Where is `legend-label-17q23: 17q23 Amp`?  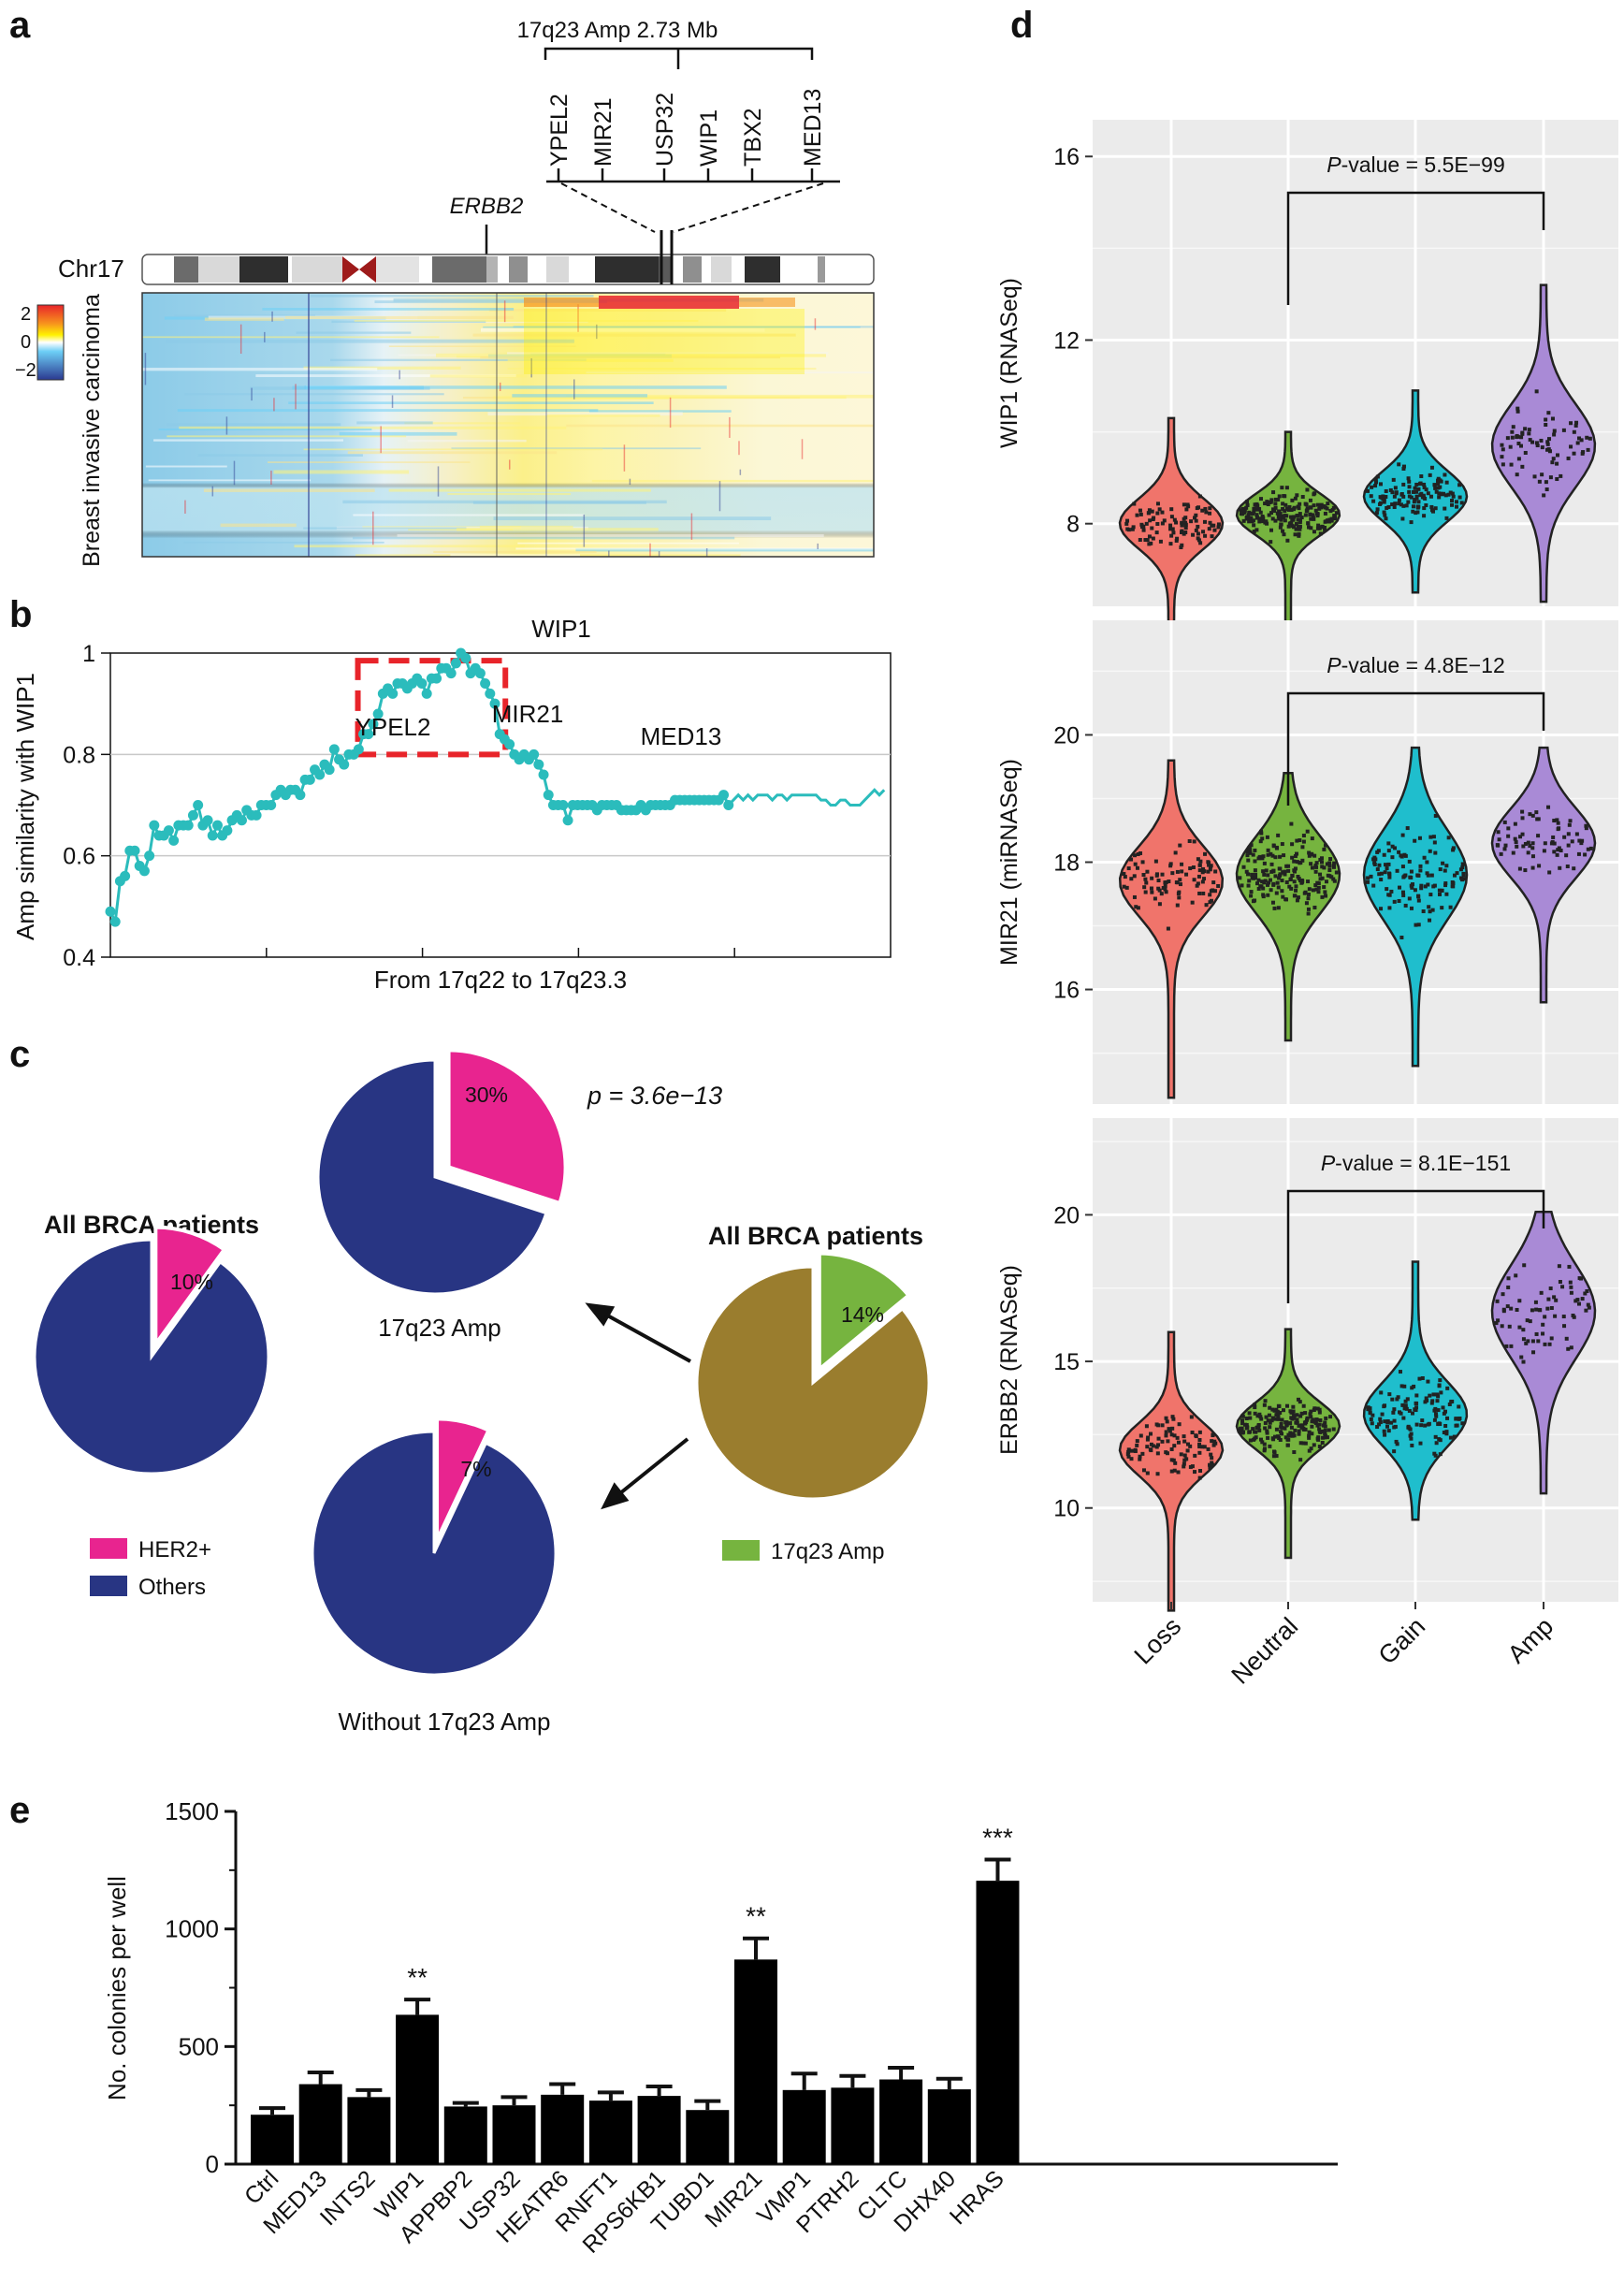 legend-label-17q23: 17q23 Amp is located at coordinates (827, 1551).